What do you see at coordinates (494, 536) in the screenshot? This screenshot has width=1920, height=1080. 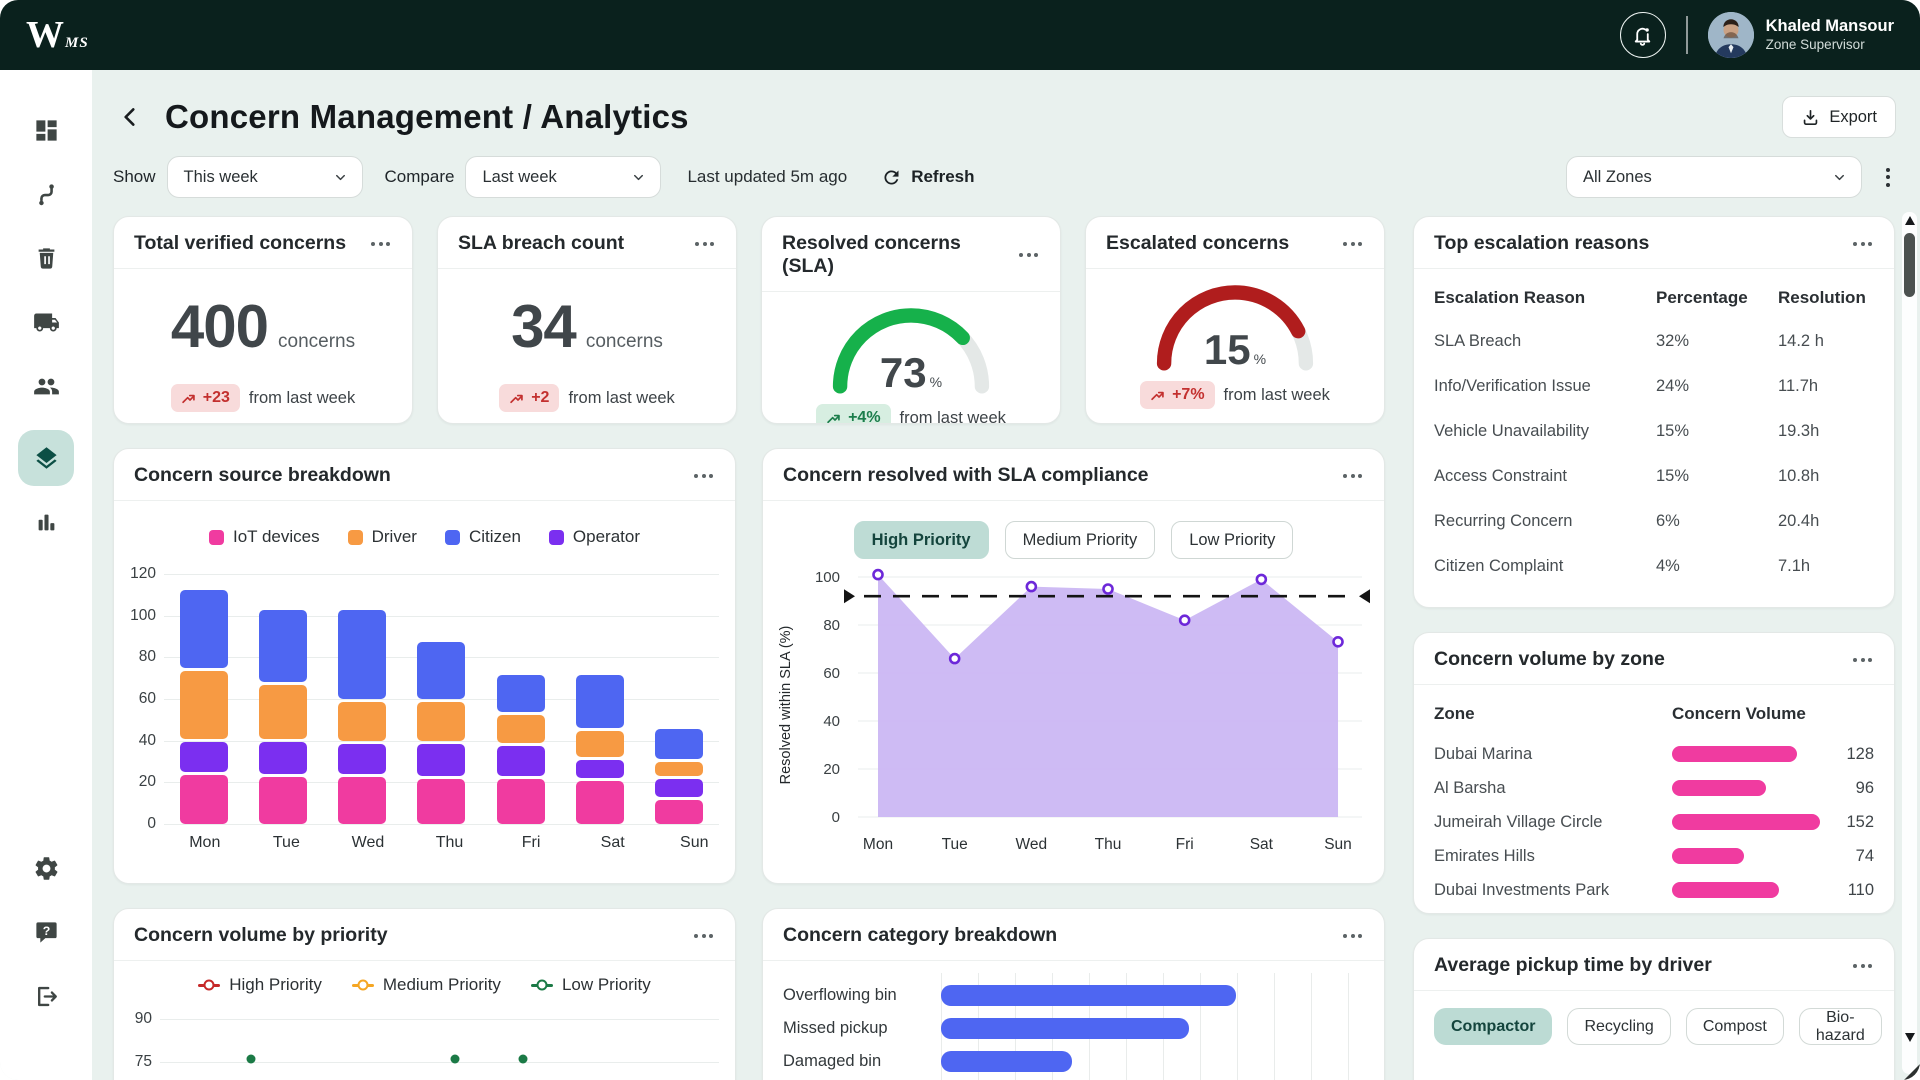 I see `legend-label: Citizen` at bounding box center [494, 536].